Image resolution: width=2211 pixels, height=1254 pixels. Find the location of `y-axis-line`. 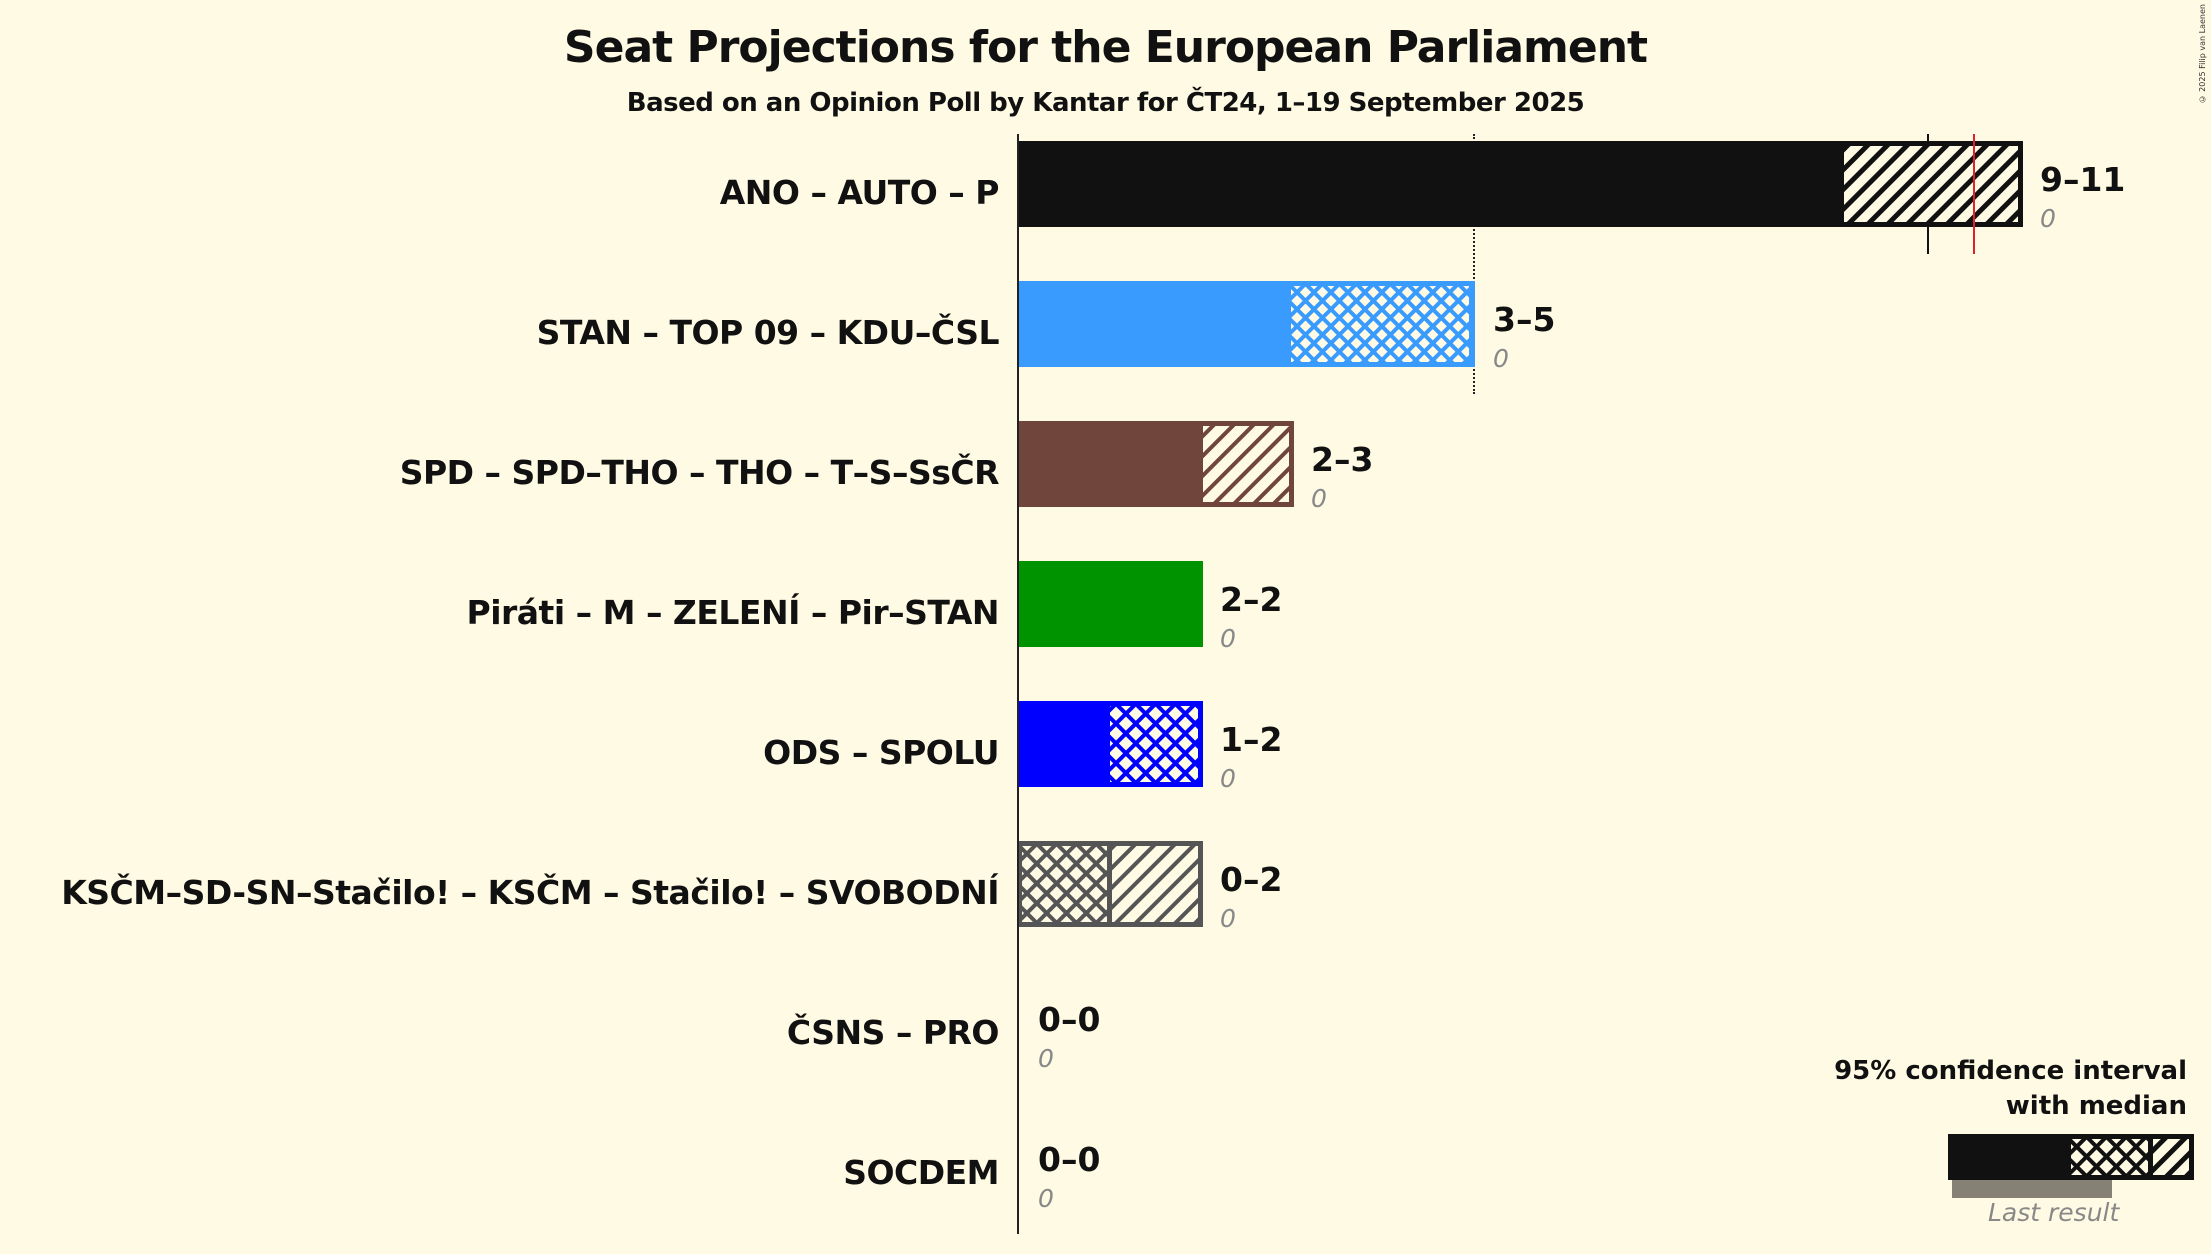

y-axis-line is located at coordinates (1018, 684).